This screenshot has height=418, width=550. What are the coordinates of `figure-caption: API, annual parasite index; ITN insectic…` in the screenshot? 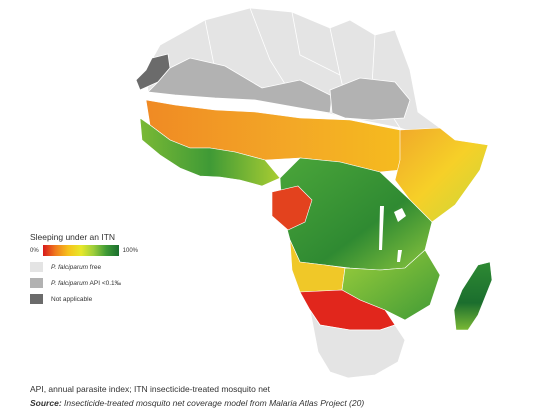 It's located at (150, 389).